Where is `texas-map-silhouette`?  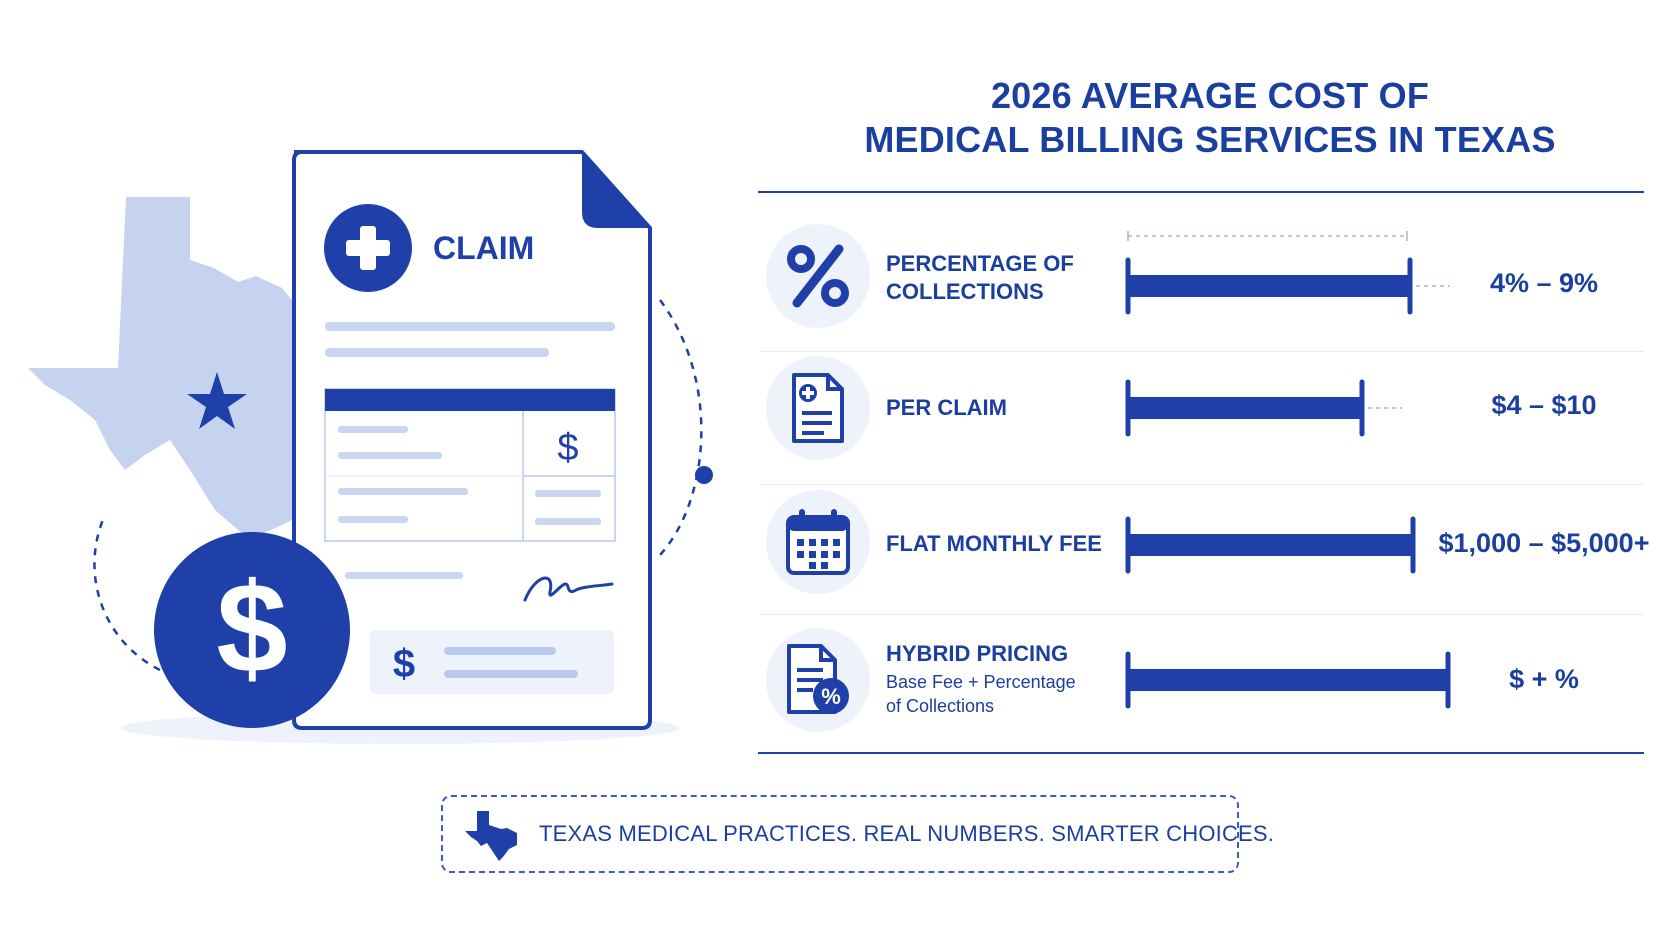 texas-map-silhouette is located at coordinates (160, 368).